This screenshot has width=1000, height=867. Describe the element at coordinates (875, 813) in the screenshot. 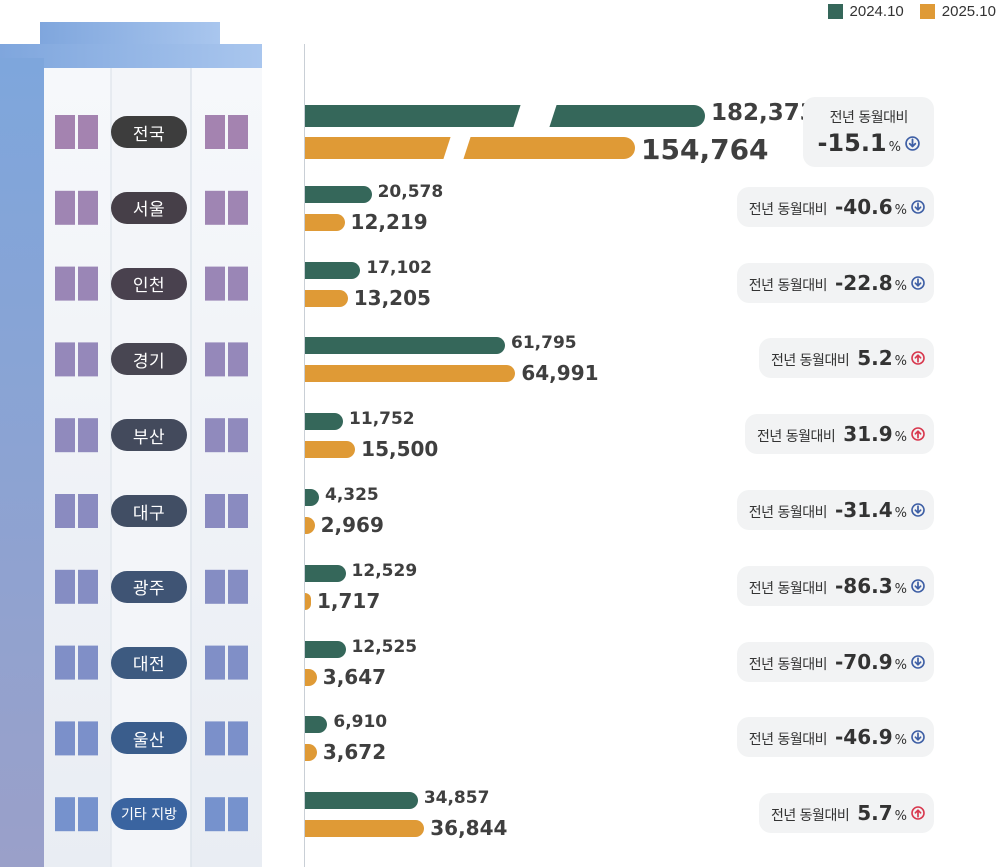

I see `yoy-value: 5.7` at that location.